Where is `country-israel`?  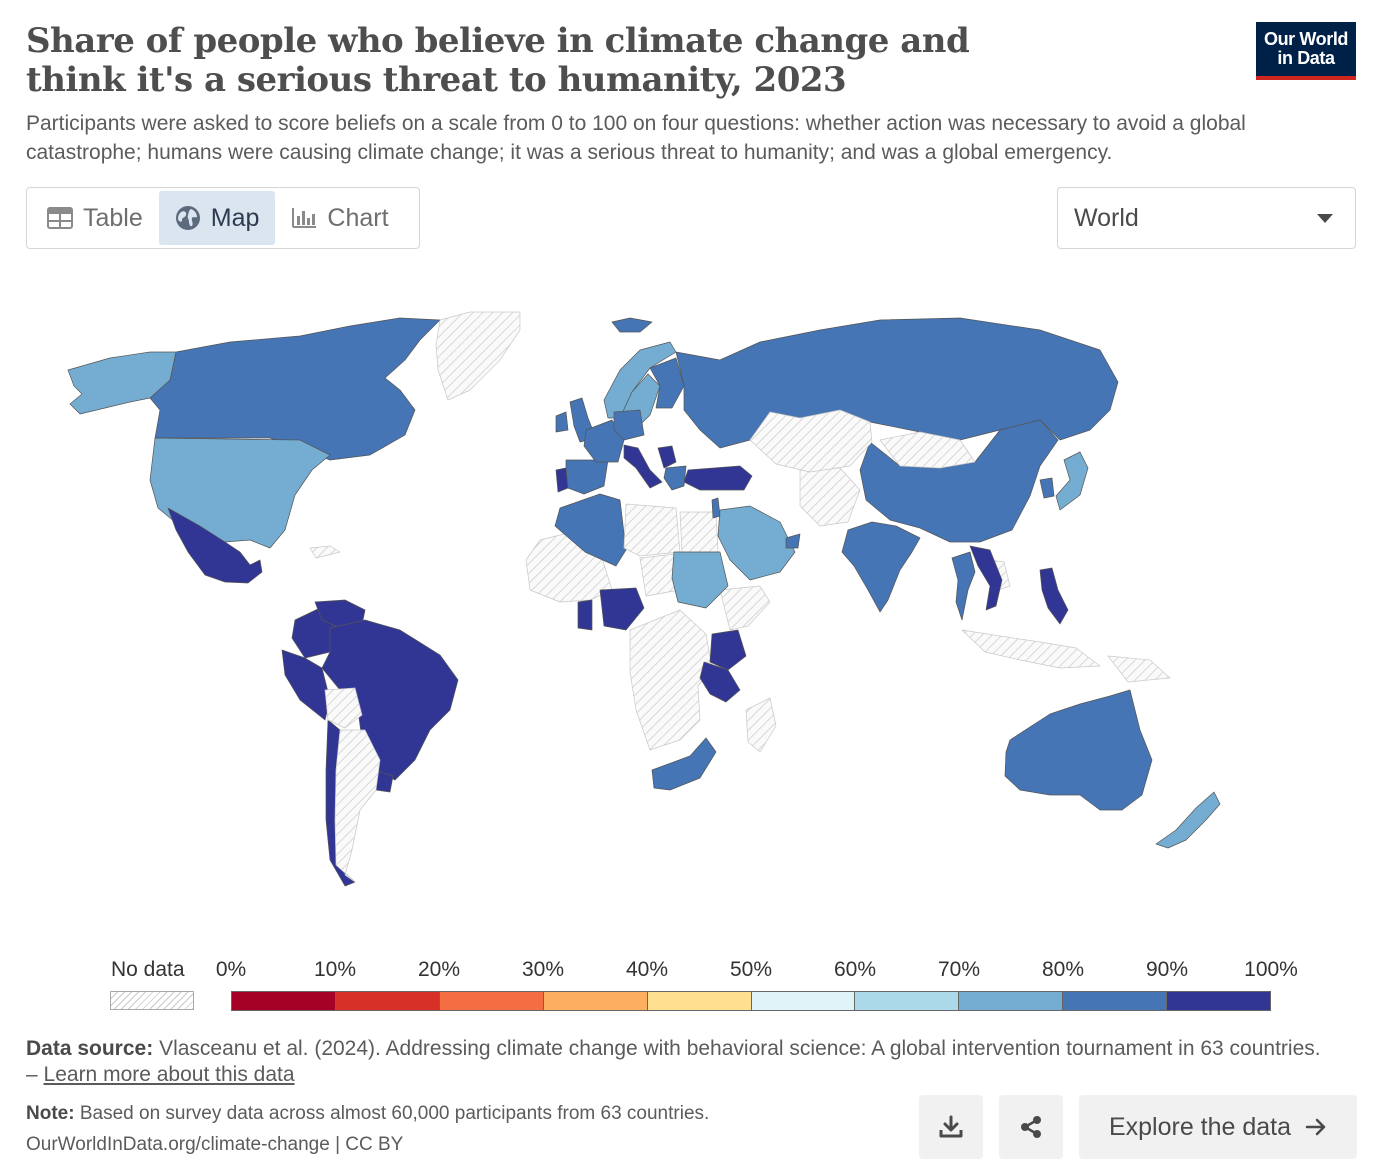
country-israel is located at coordinates (716, 508).